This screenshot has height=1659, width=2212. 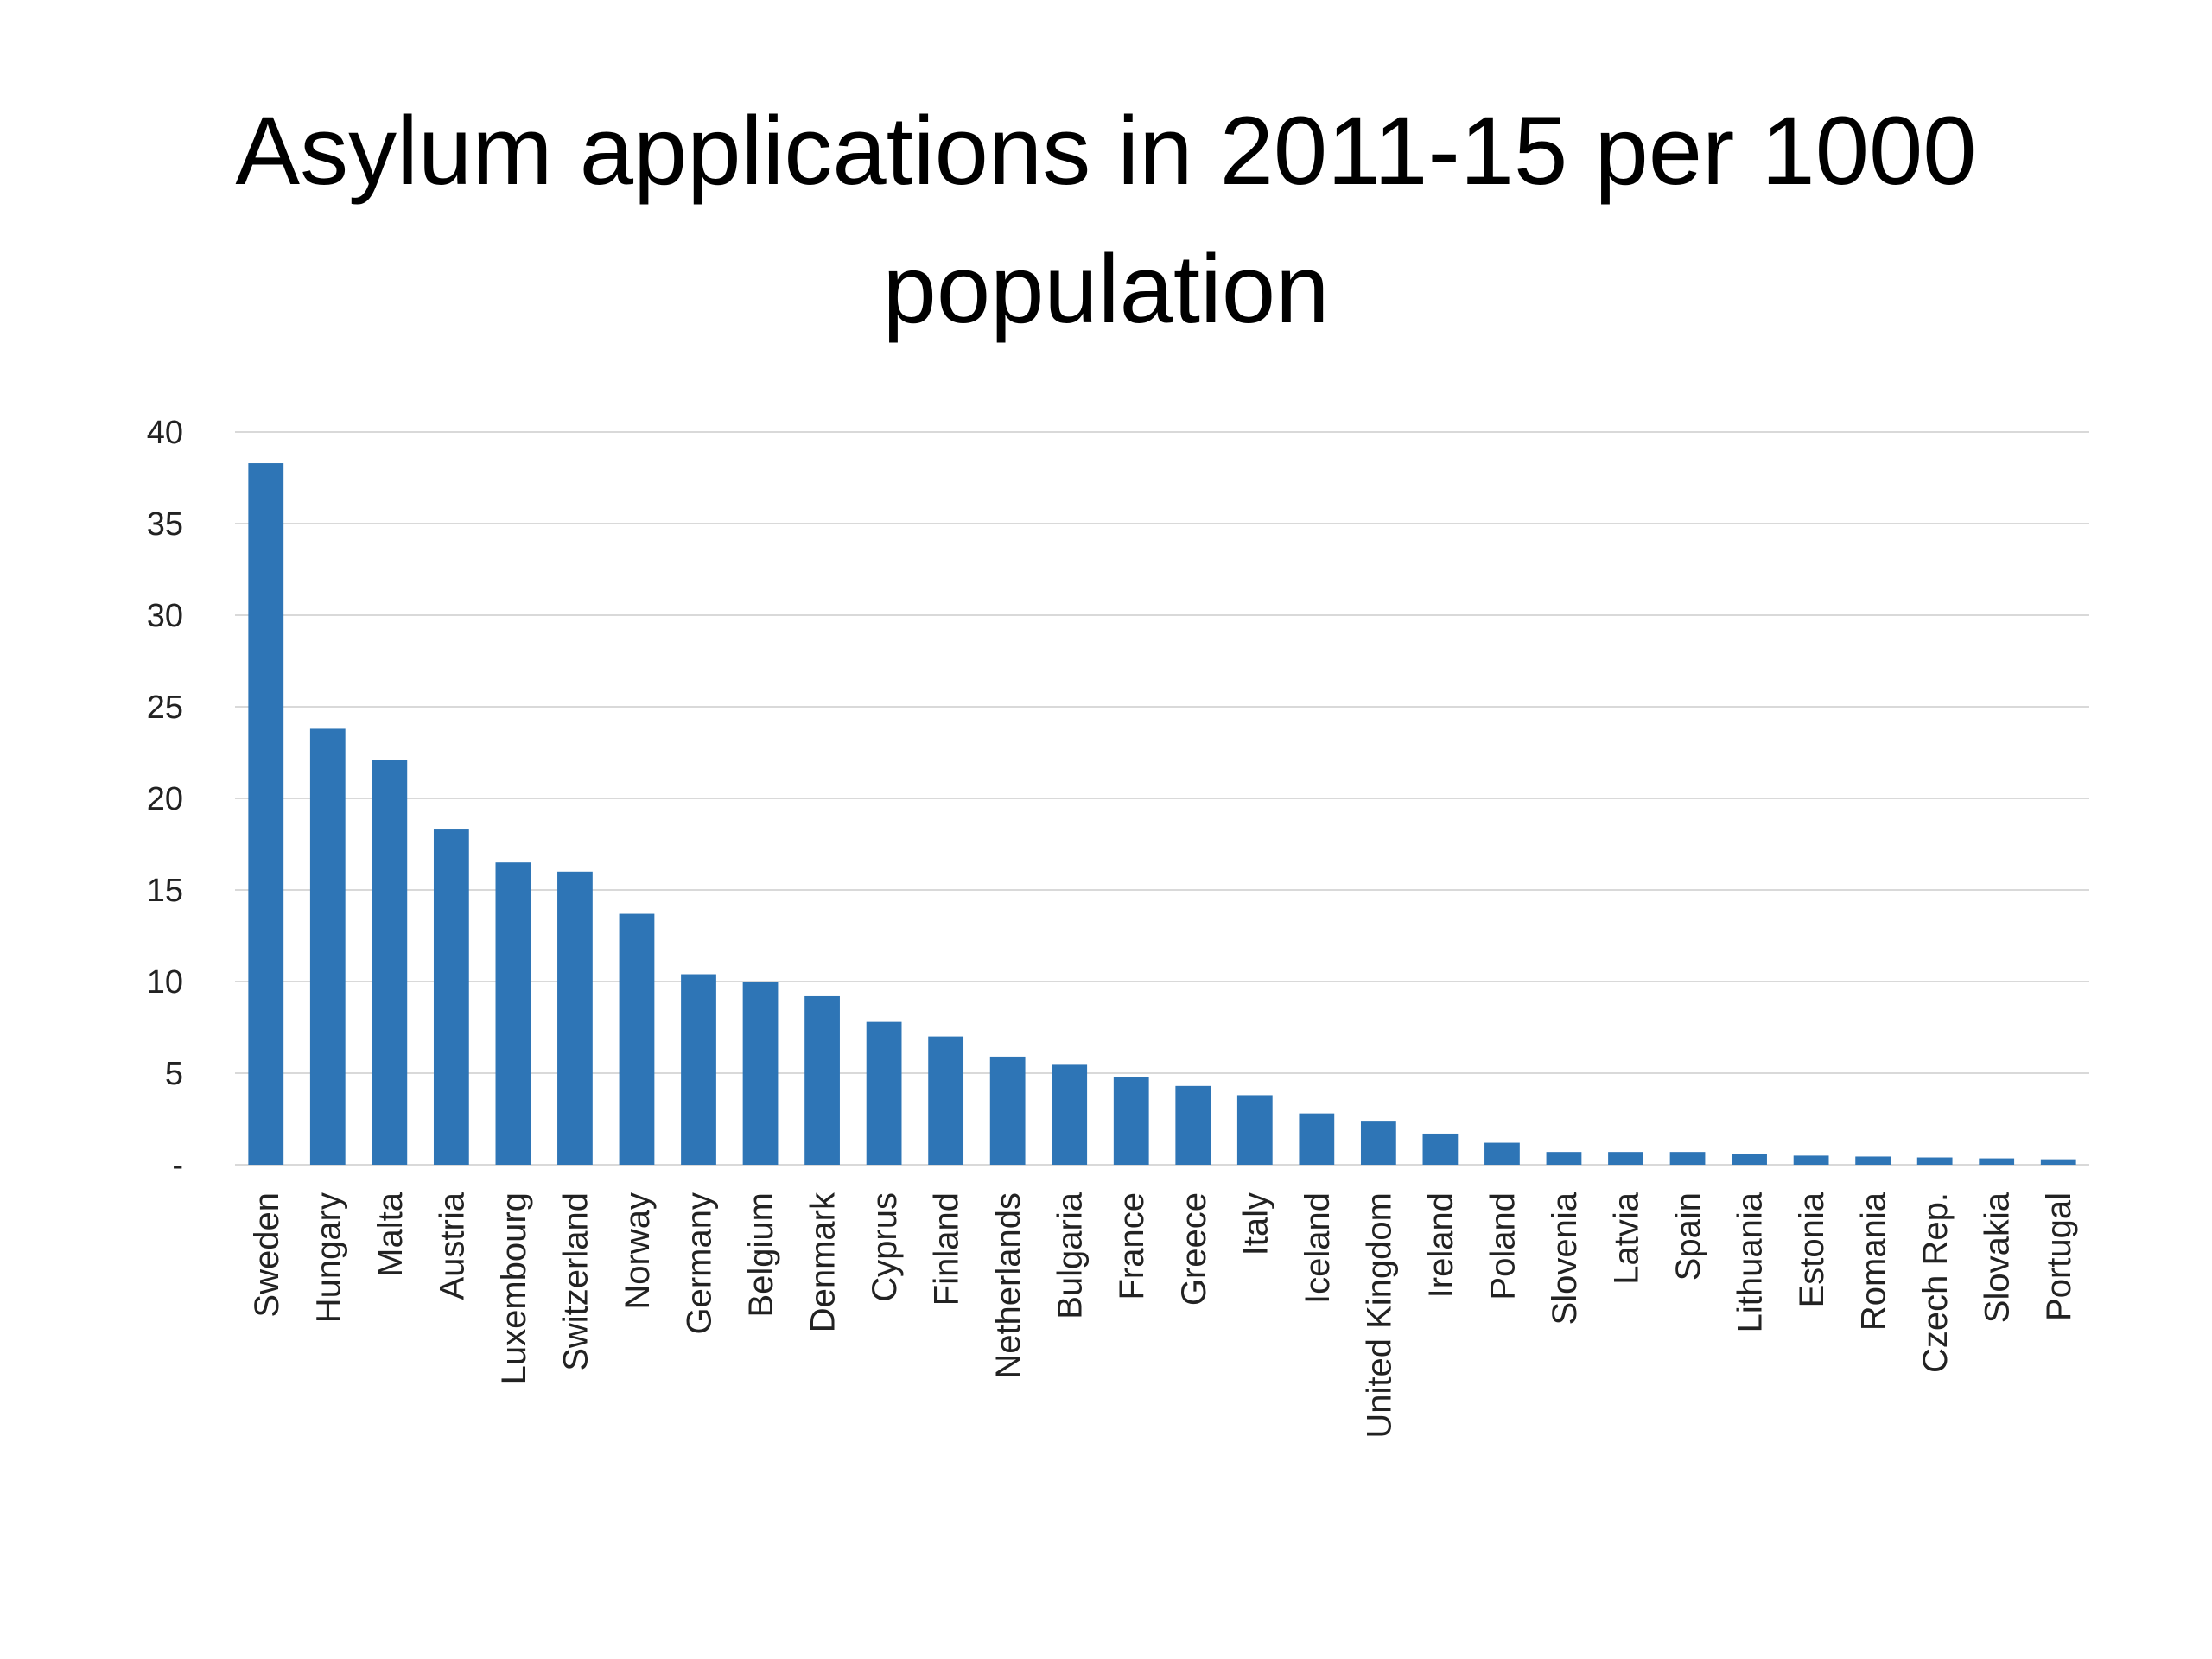 What do you see at coordinates (391, 1234) in the screenshot?
I see `x-category-label: Malta` at bounding box center [391, 1234].